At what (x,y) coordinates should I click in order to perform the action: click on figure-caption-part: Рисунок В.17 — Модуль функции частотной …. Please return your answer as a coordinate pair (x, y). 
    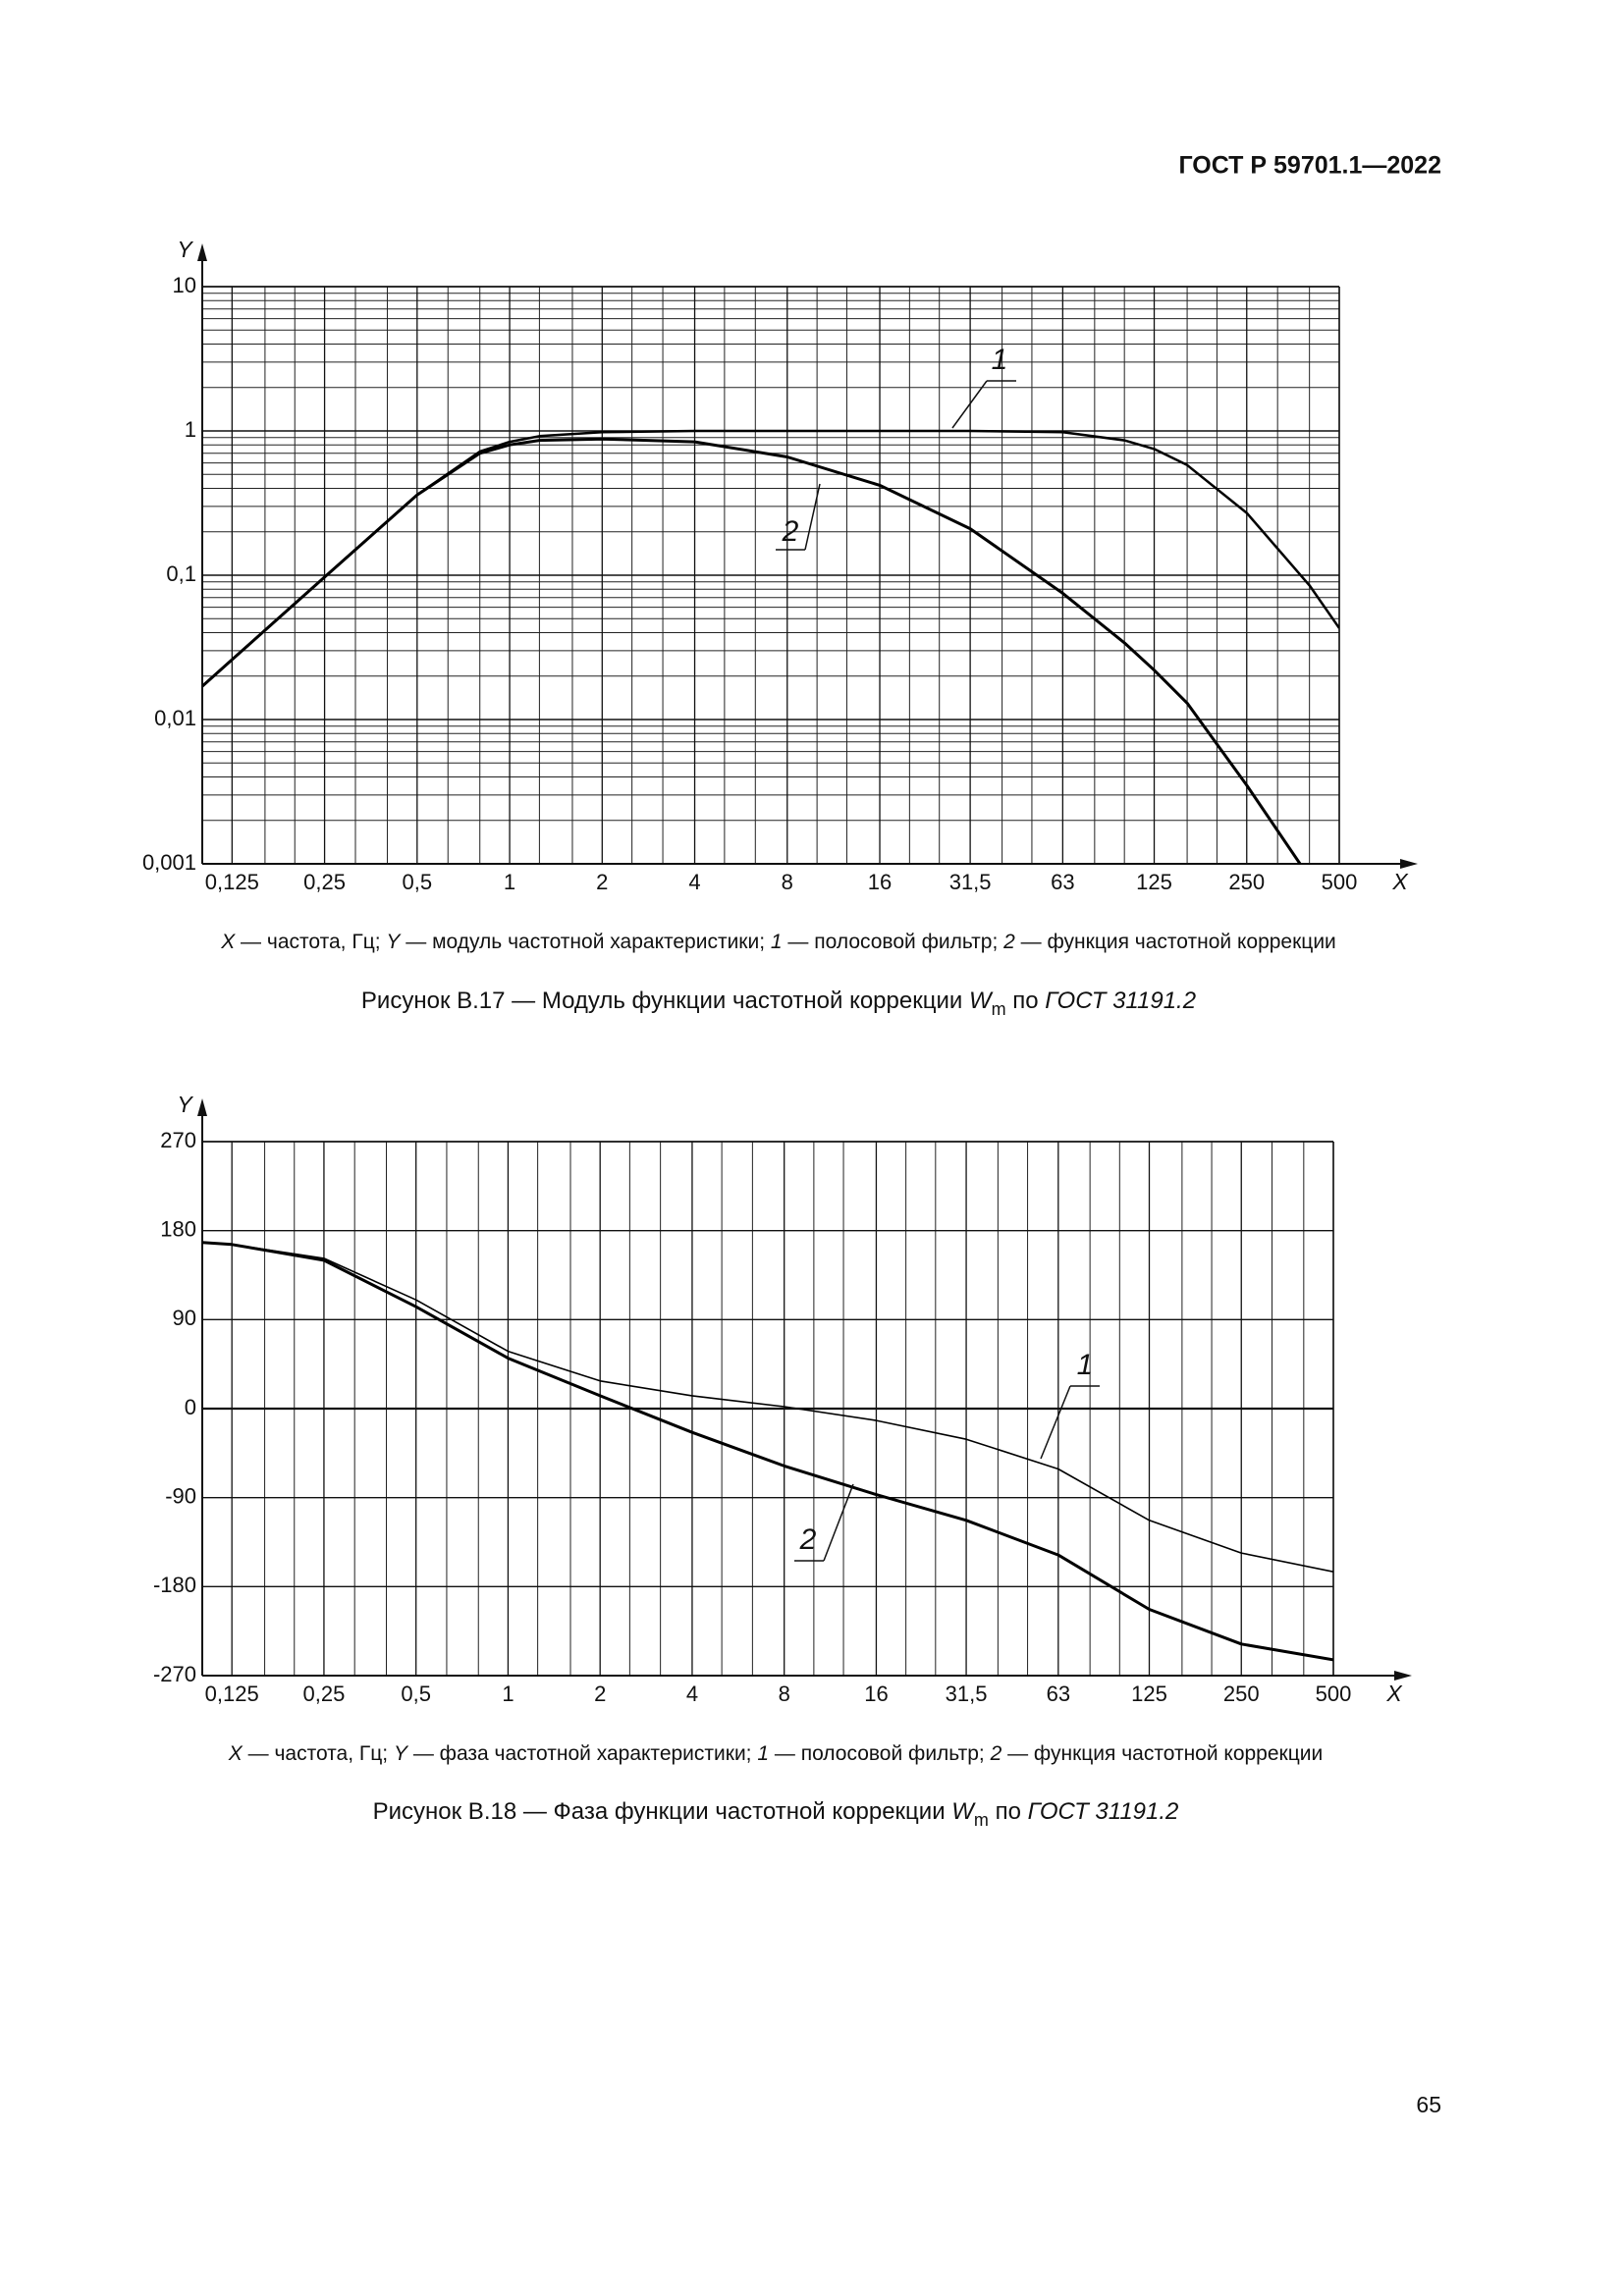
    Looking at the image, I should click on (665, 1001).